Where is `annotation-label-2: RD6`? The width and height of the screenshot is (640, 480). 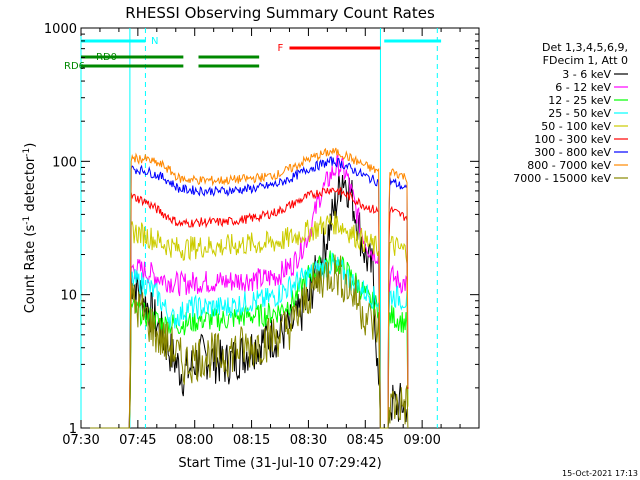
annotation-label-2: RD6 is located at coordinates (74, 66).